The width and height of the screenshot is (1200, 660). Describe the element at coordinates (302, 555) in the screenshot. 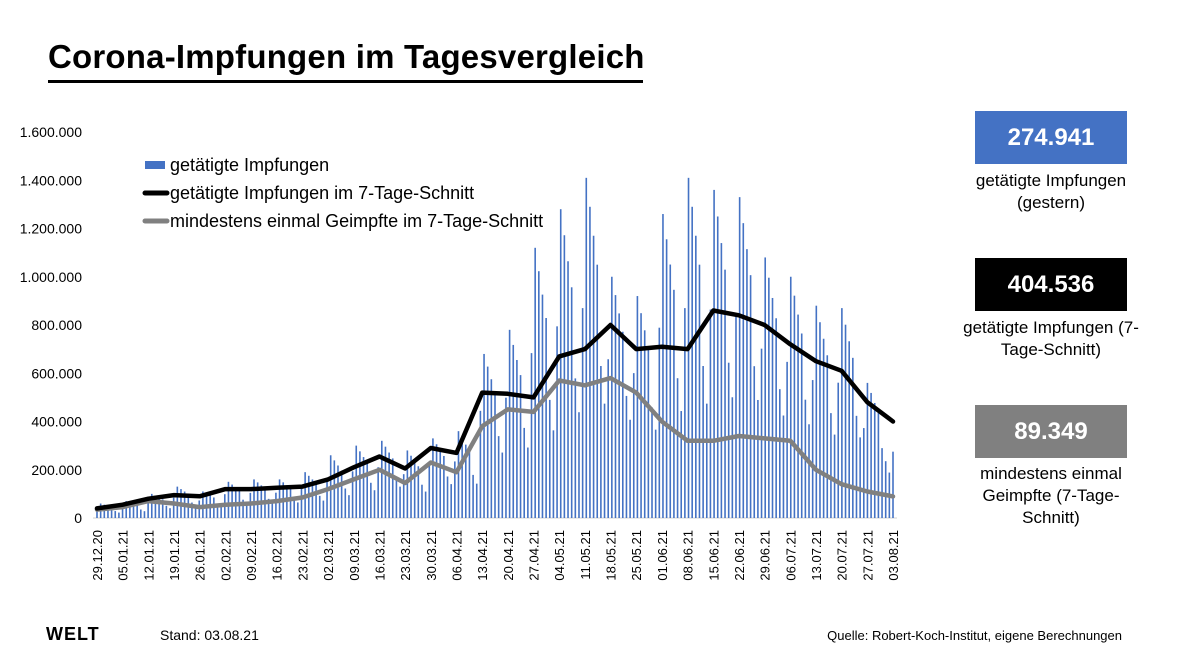

I see `x-tick-label: 23.02.21` at that location.